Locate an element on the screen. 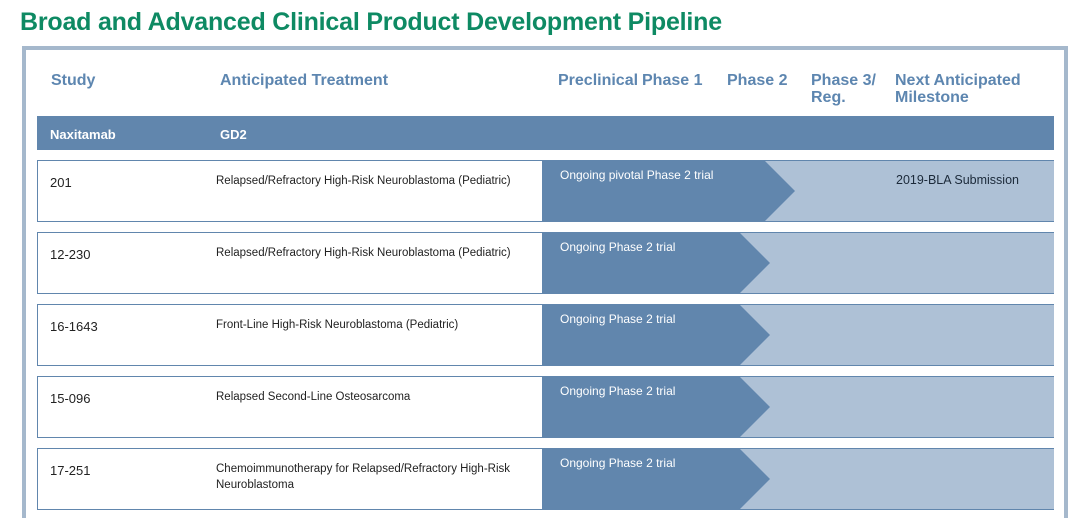  column-header-milestone-line1: Next Anticipated is located at coordinates (958, 80).